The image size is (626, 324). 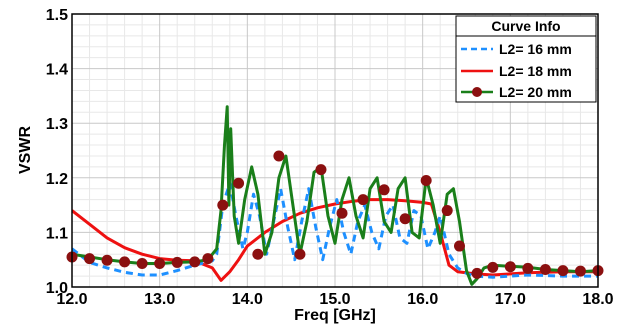 What do you see at coordinates (535, 71) in the screenshot?
I see `legend-label-18mm: L2= 18 mm` at bounding box center [535, 71].